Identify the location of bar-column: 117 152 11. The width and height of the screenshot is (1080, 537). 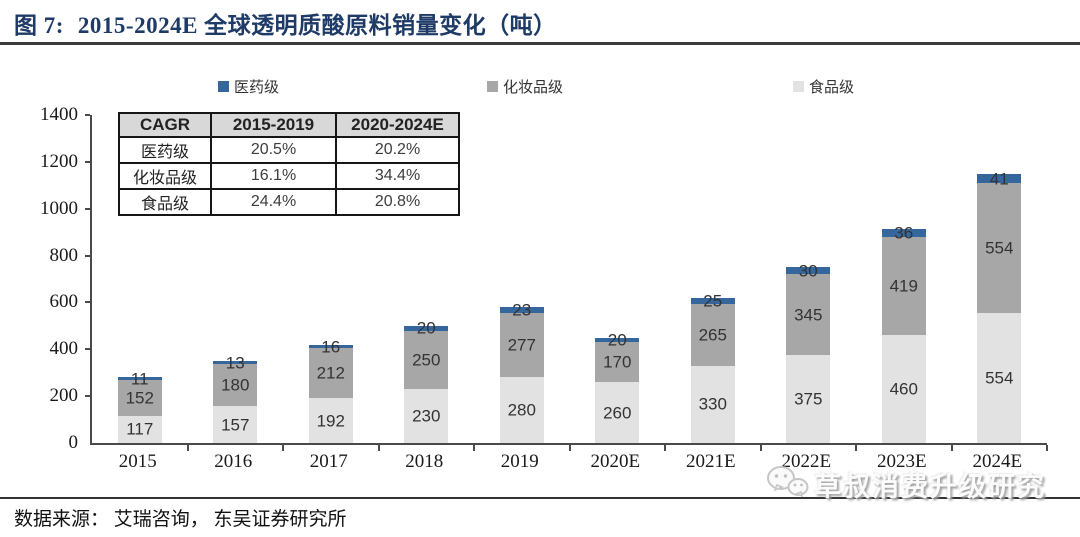
(140, 406).